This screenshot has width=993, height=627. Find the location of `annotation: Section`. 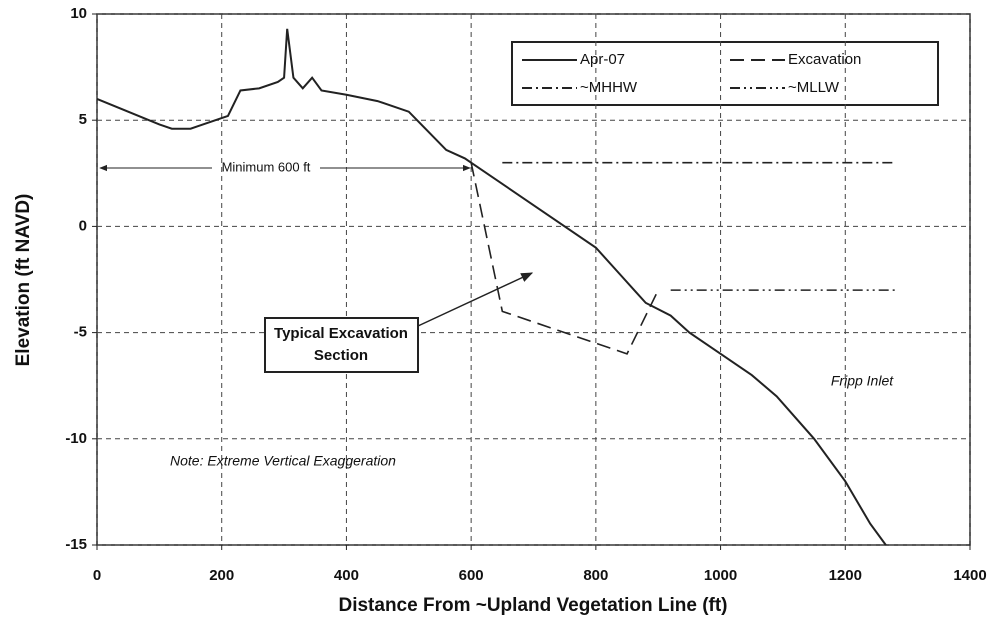

annotation: Section is located at coordinates (341, 355).